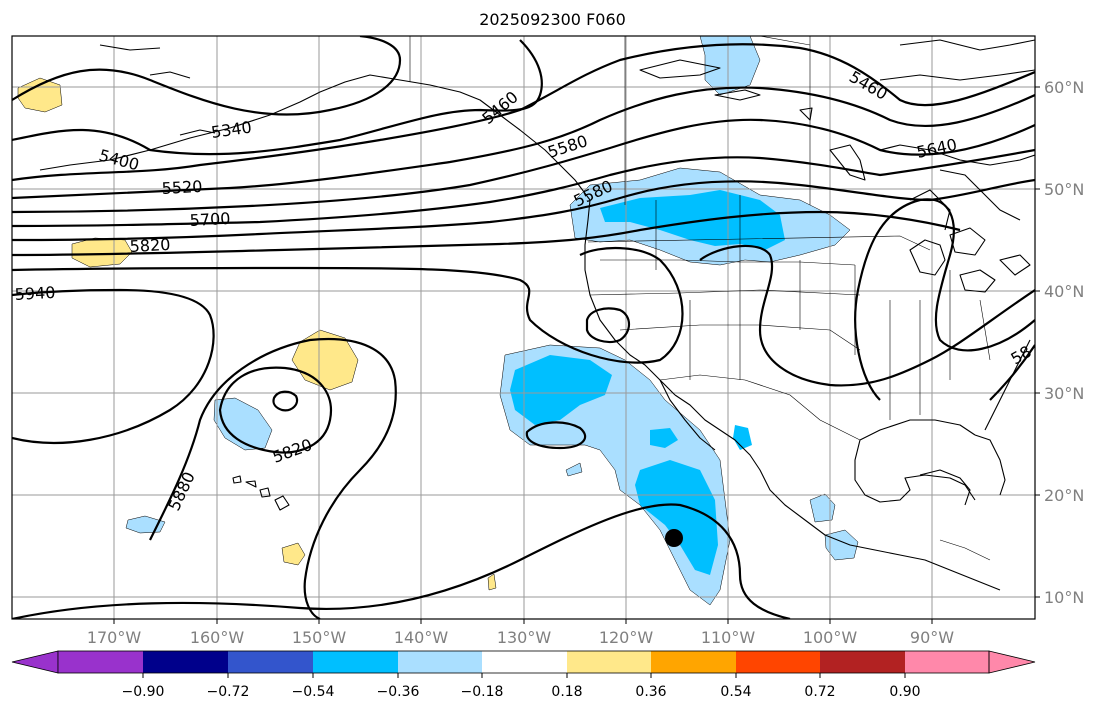  I want to click on anomaly-core-baja1, so click(561, 390).